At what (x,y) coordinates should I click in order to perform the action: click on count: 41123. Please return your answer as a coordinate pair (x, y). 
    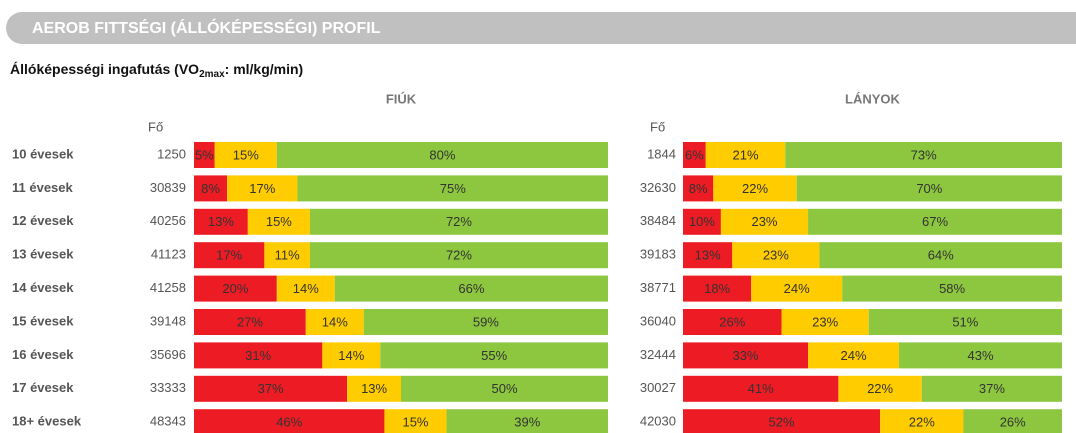
    Looking at the image, I should click on (168, 254).